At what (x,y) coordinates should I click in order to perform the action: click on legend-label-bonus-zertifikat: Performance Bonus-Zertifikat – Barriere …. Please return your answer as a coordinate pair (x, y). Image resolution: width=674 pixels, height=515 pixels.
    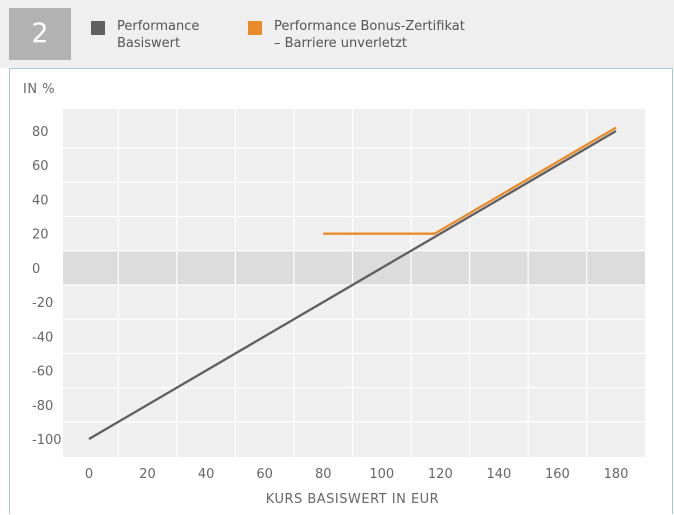
    Looking at the image, I should click on (369, 35).